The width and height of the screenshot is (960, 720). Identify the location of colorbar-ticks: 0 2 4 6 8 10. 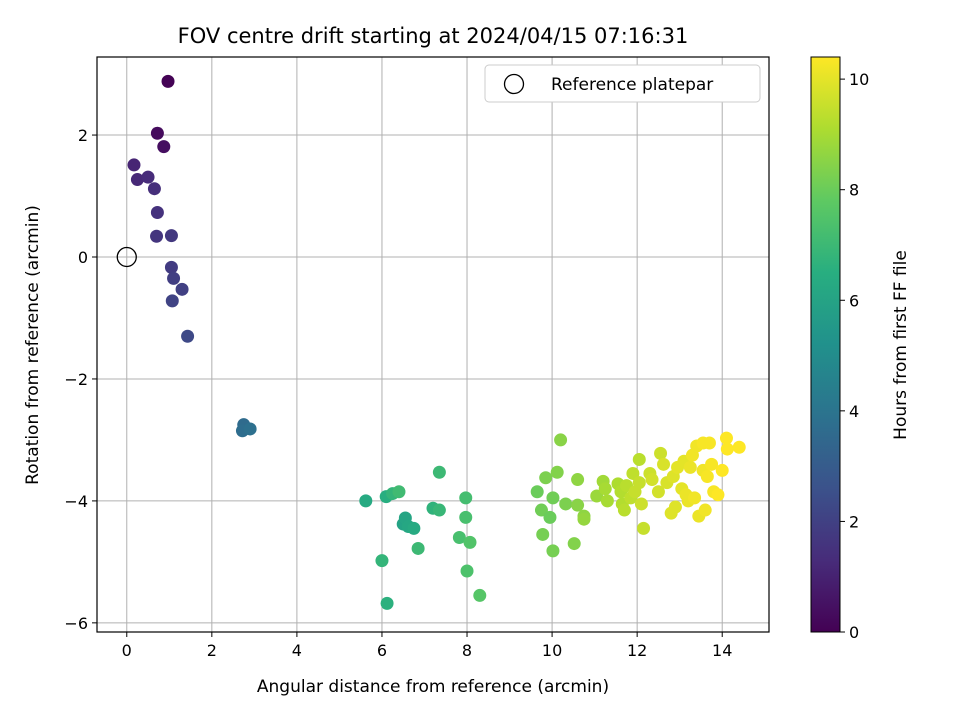
(854, 356).